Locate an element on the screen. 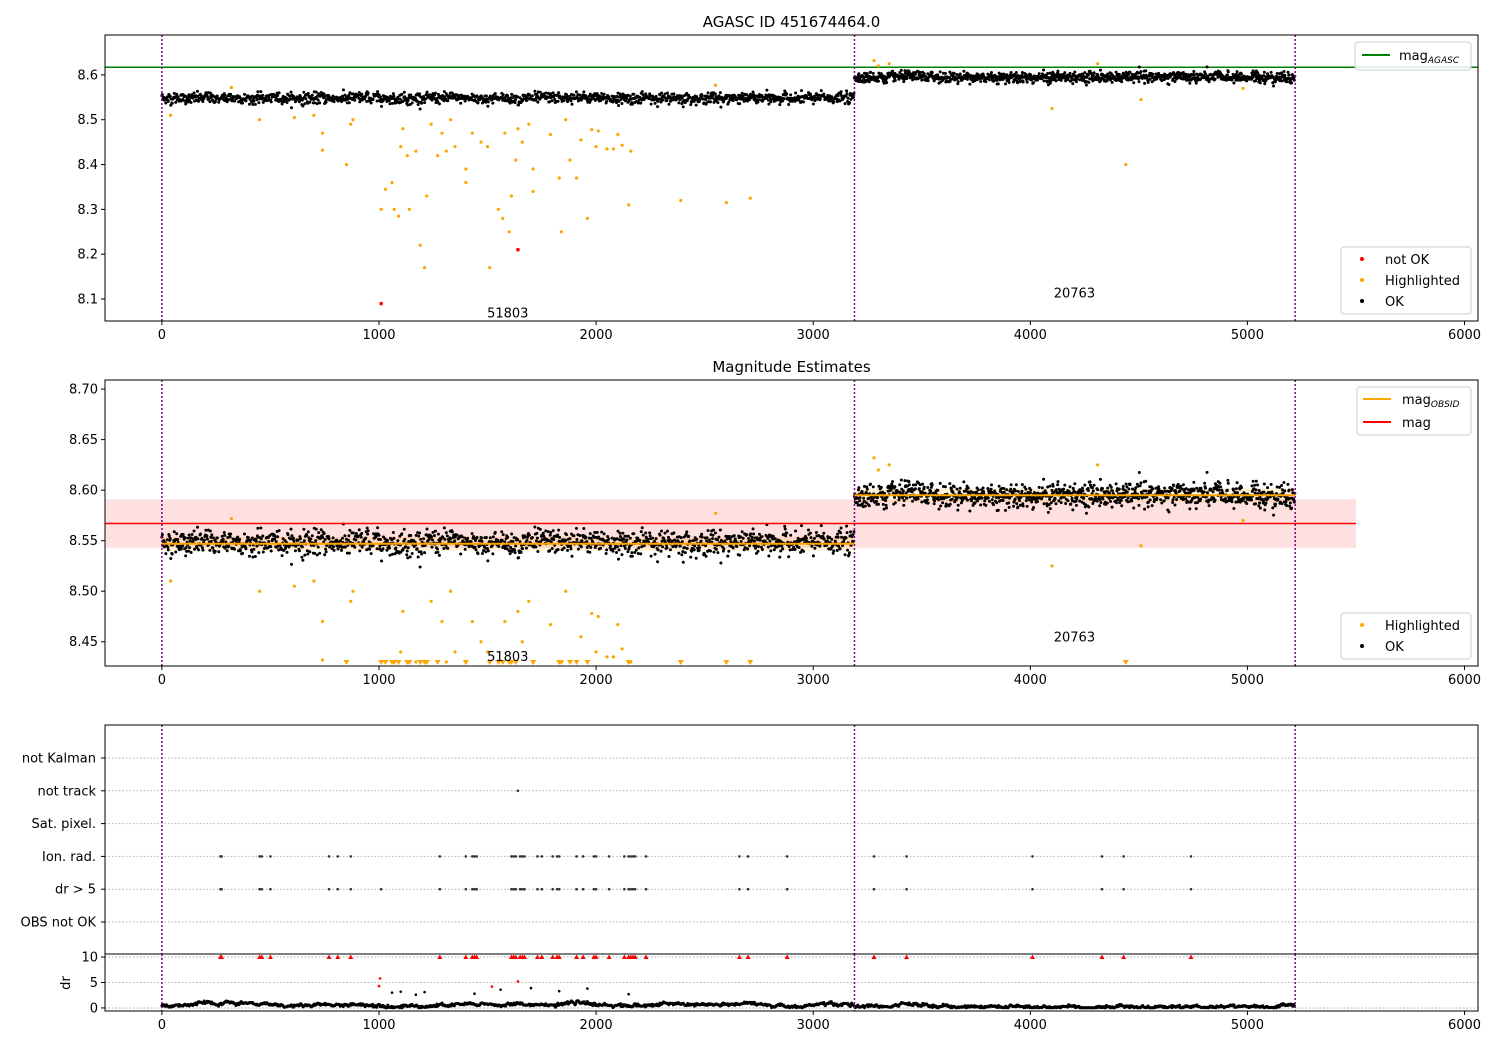 This screenshot has height=1050, width=1500. panel-1-y-tick-label: 8.1 is located at coordinates (87, 300).